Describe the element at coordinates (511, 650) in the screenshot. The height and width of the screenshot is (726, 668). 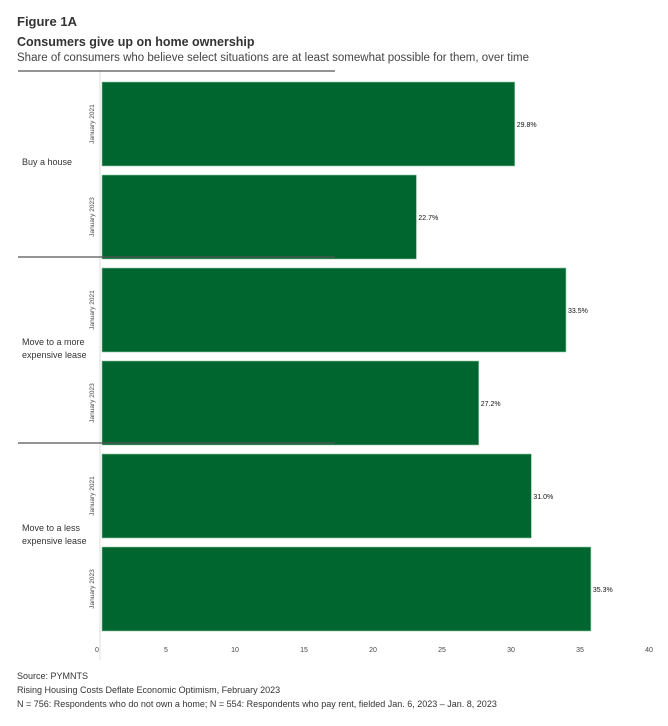
I see `x-tick-label: 30` at that location.